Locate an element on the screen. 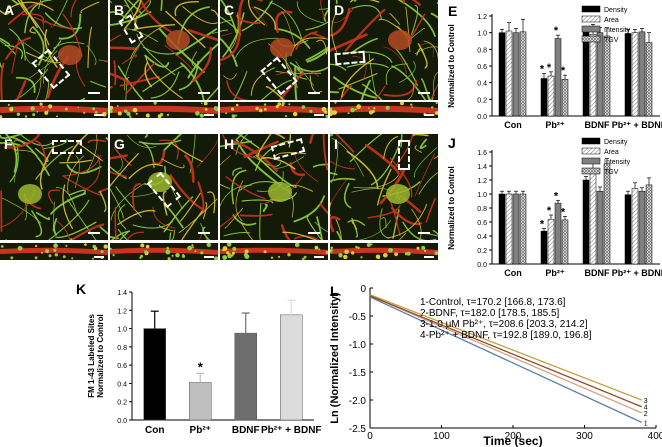 The height and width of the screenshot is (447, 662). dendrite-strip-b is located at coordinates (164, 110).